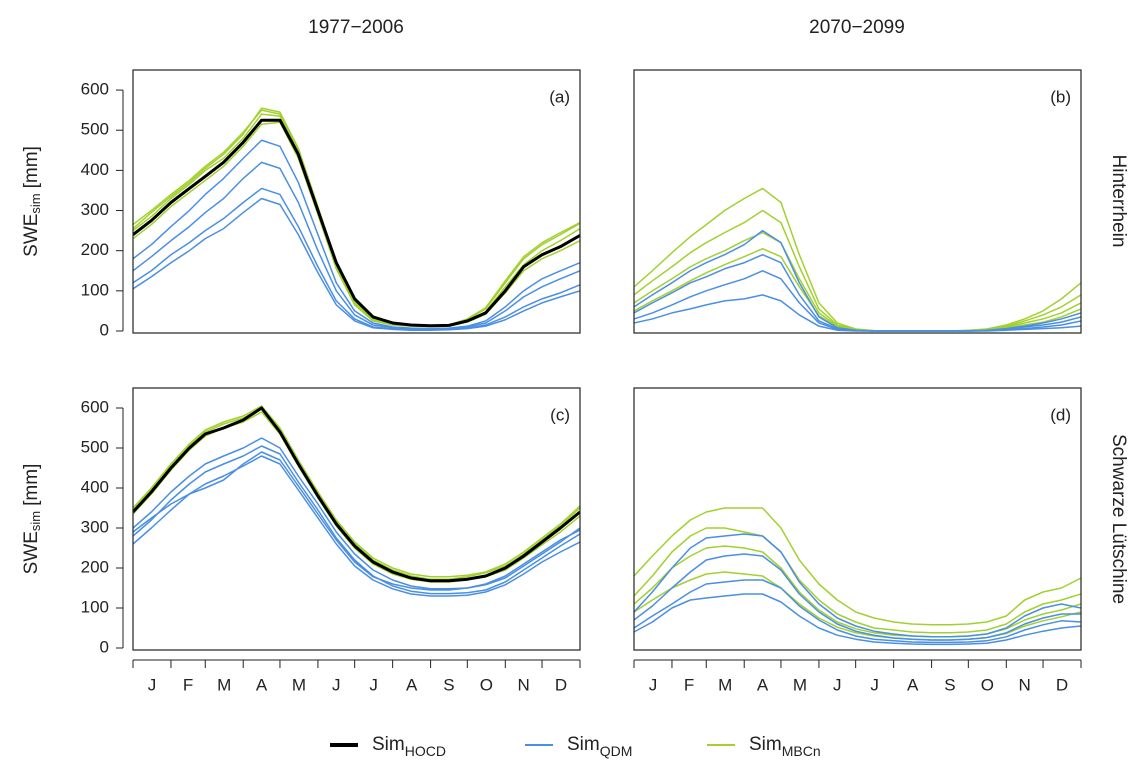 The width and height of the screenshot is (1132, 770). I want to click on legend-sub: HOCD, so click(425, 751).